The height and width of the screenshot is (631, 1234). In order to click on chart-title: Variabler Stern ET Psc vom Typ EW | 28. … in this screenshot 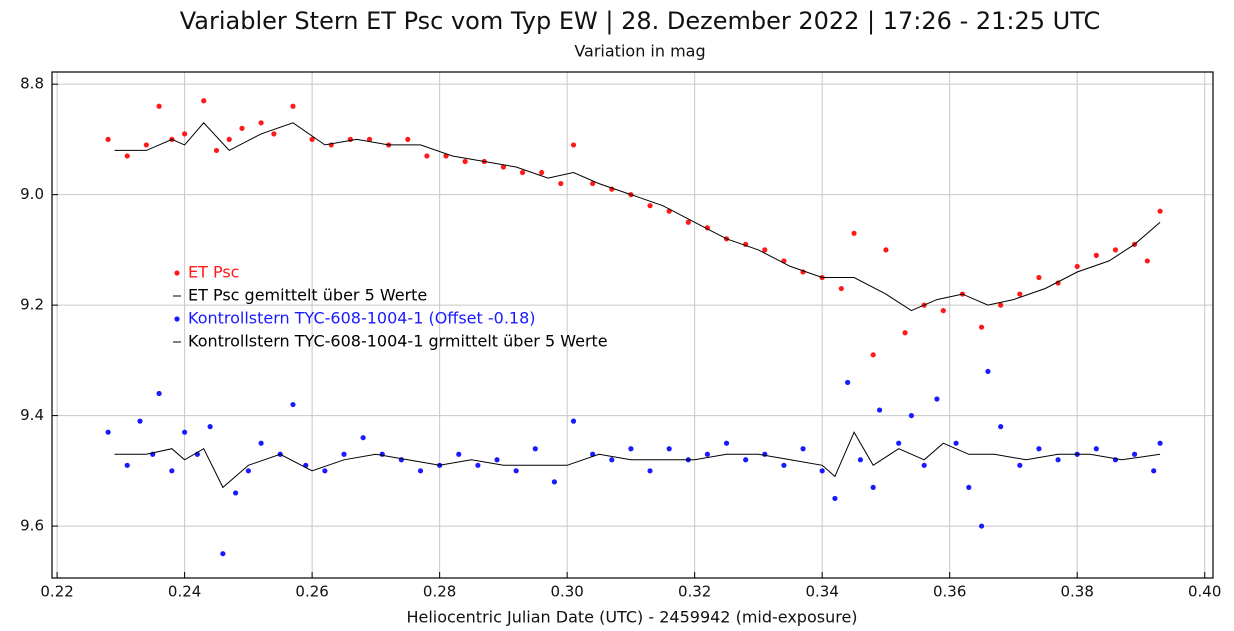, I will do `click(640, 21)`.